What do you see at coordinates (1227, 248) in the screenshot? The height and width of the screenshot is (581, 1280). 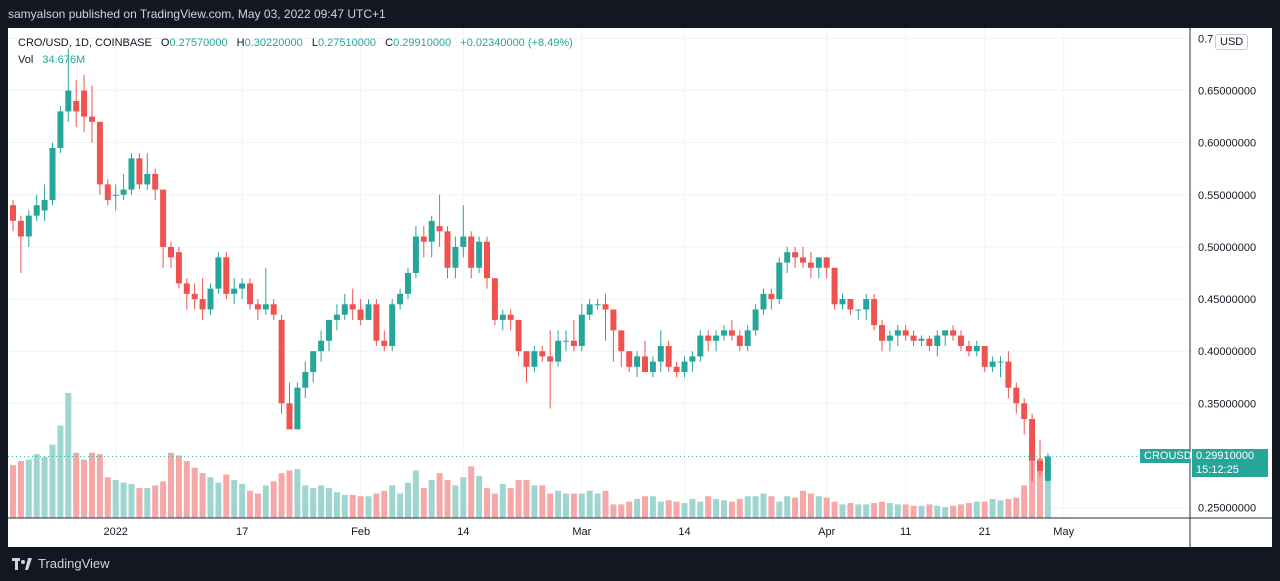 I see `y-tick-label: 0.50000000` at bounding box center [1227, 248].